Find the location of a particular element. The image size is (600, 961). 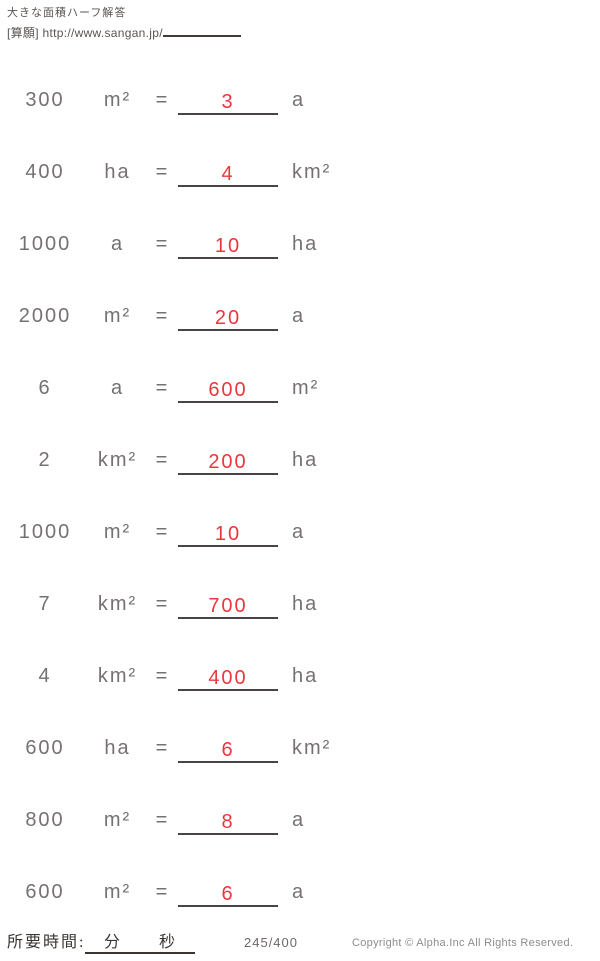

problem-value: 4 is located at coordinates (45, 675).